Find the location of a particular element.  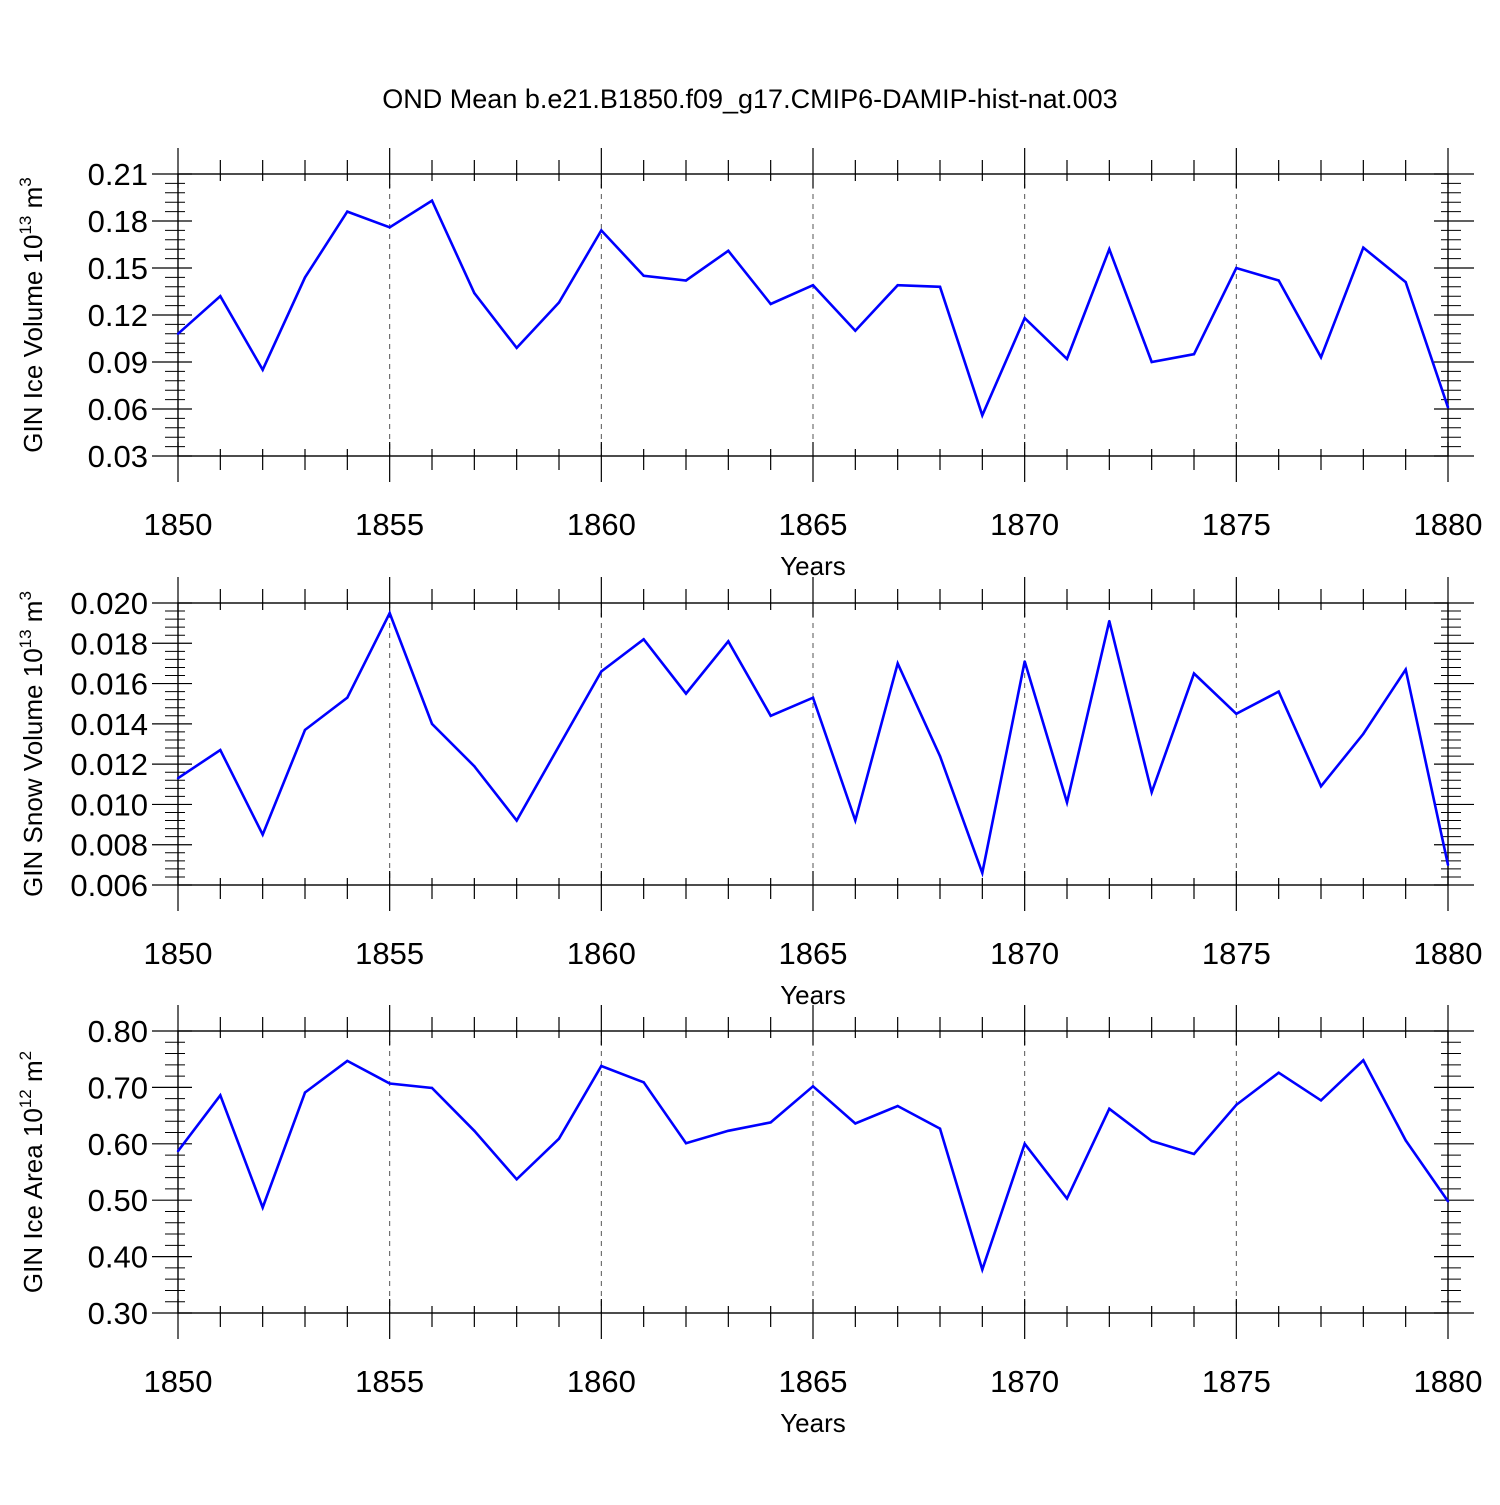

y-tick-label: 0.50 is located at coordinates (118, 1200).